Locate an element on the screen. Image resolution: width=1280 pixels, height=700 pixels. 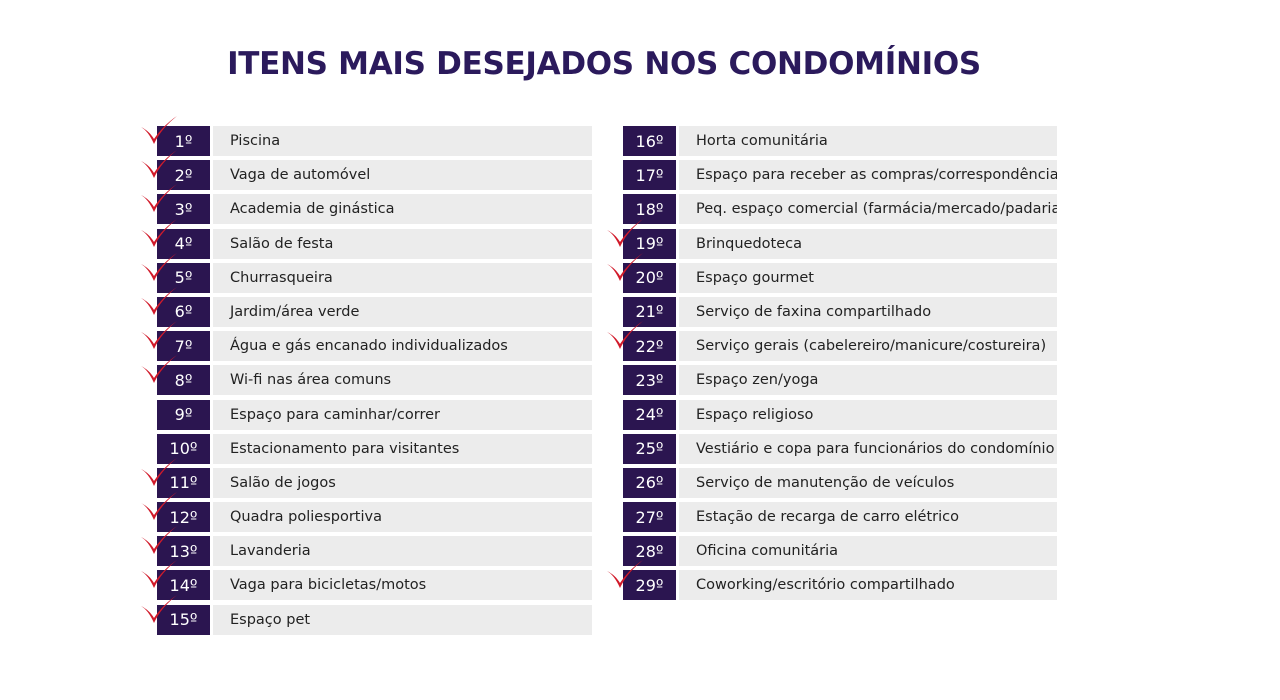
rank-item-label: Água e gás encanado individualizados is located at coordinates (402, 346).